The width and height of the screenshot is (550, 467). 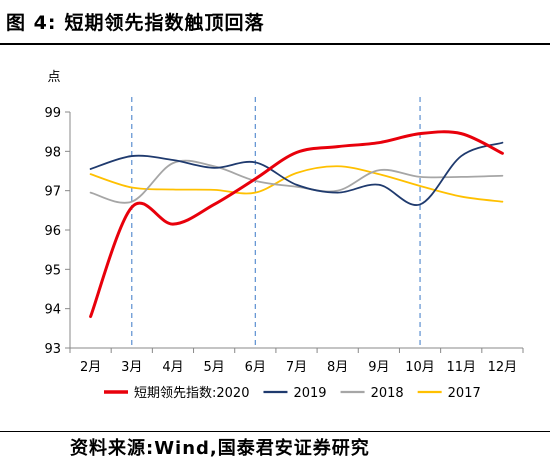 I want to click on series-line-2018, so click(x=296, y=181).